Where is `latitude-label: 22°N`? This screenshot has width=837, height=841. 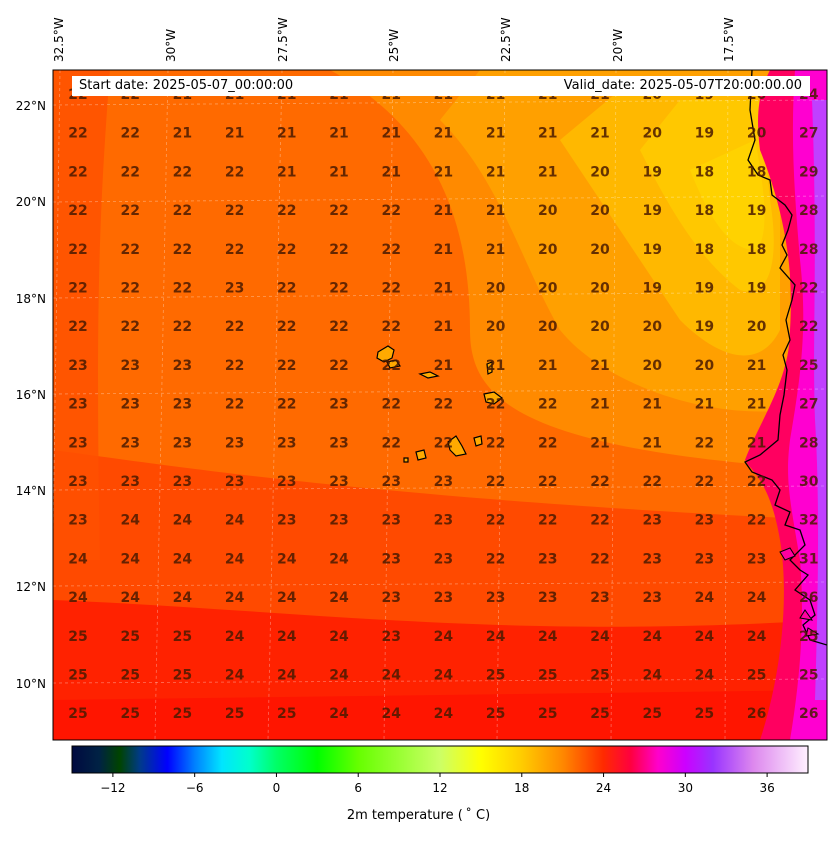
latitude-label: 22°N is located at coordinates (31, 106).